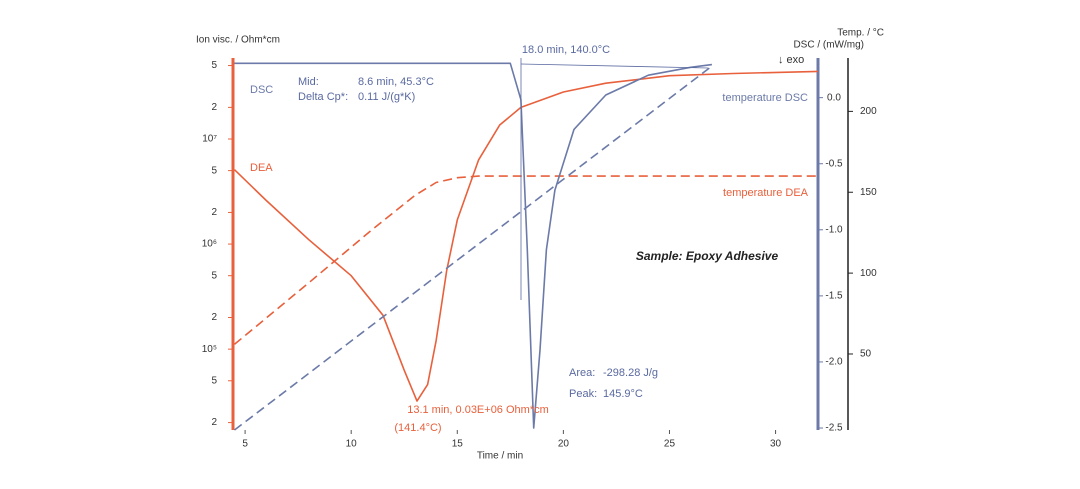 This screenshot has height=489, width=1080. I want to click on y-tick-label: 10⁶, so click(209, 244).